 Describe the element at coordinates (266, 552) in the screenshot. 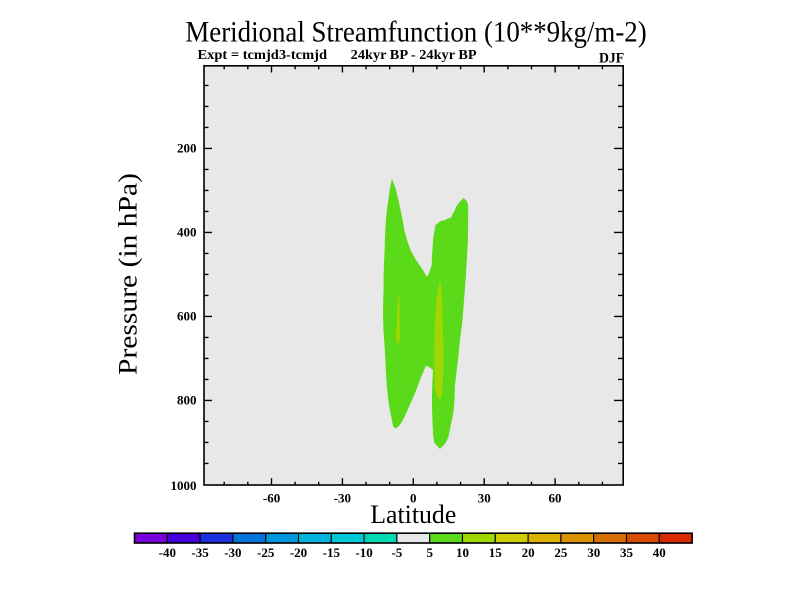

I see `svg-text: -25` at that location.